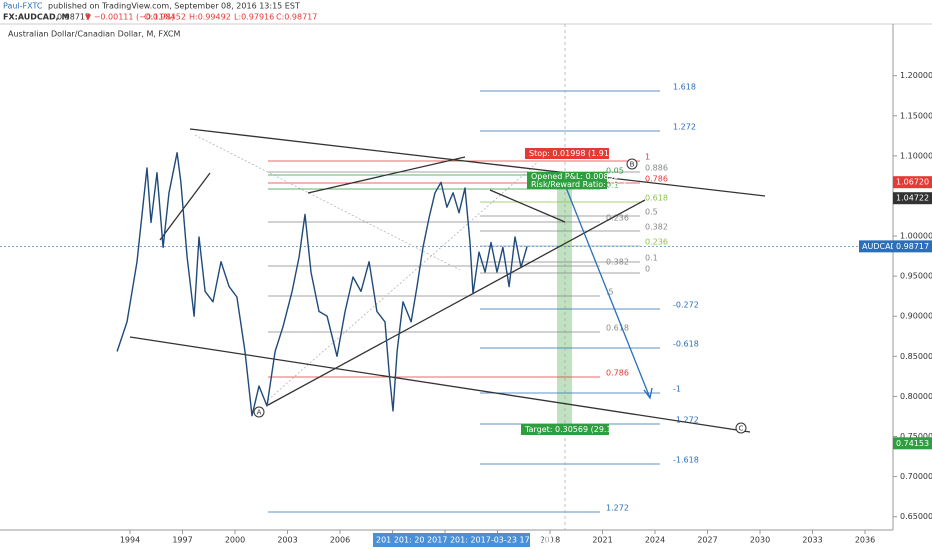 The height and width of the screenshot is (550, 932). What do you see at coordinates (916, 436) in the screenshot?
I see `y-tick-label: 0.75000` at bounding box center [916, 436].